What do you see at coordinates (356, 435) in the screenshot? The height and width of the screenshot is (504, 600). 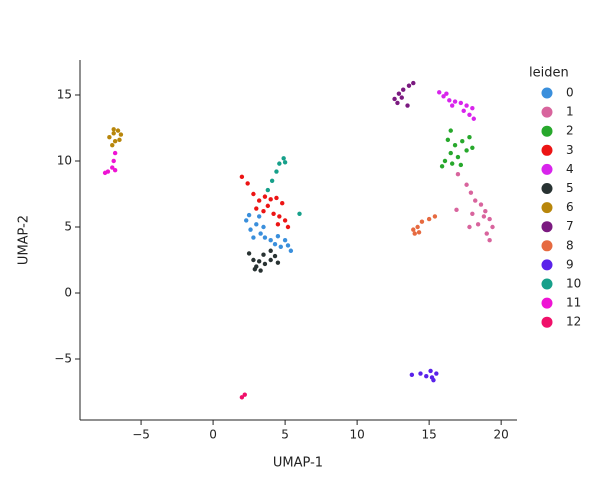 I see `x-tick-label: 10` at bounding box center [356, 435].